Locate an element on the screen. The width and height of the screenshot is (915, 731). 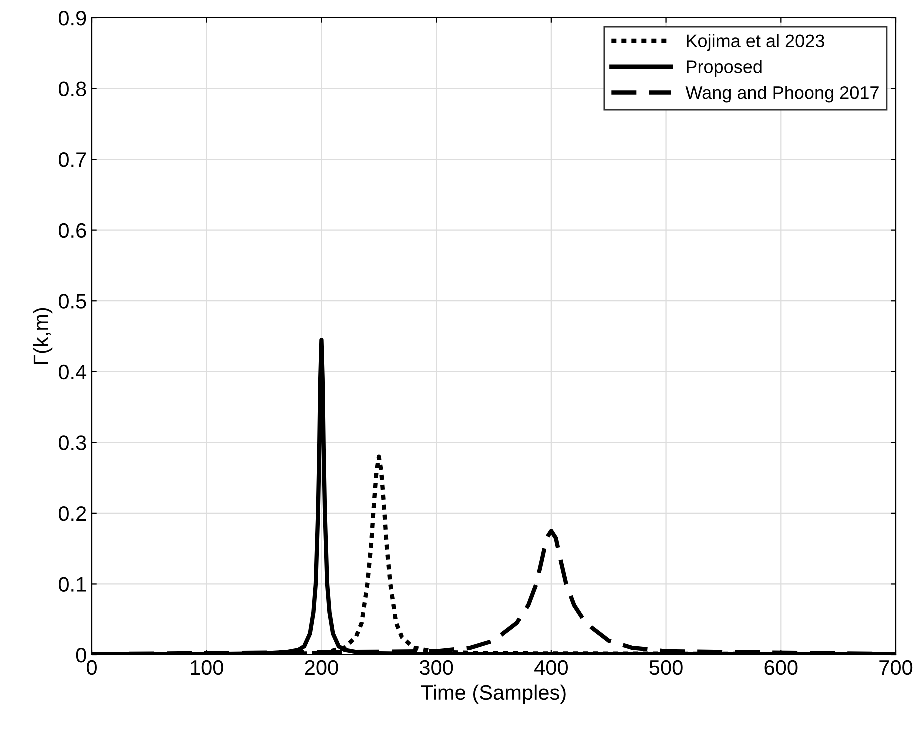
y-tick-label: 0.6 is located at coordinates (72, 230).